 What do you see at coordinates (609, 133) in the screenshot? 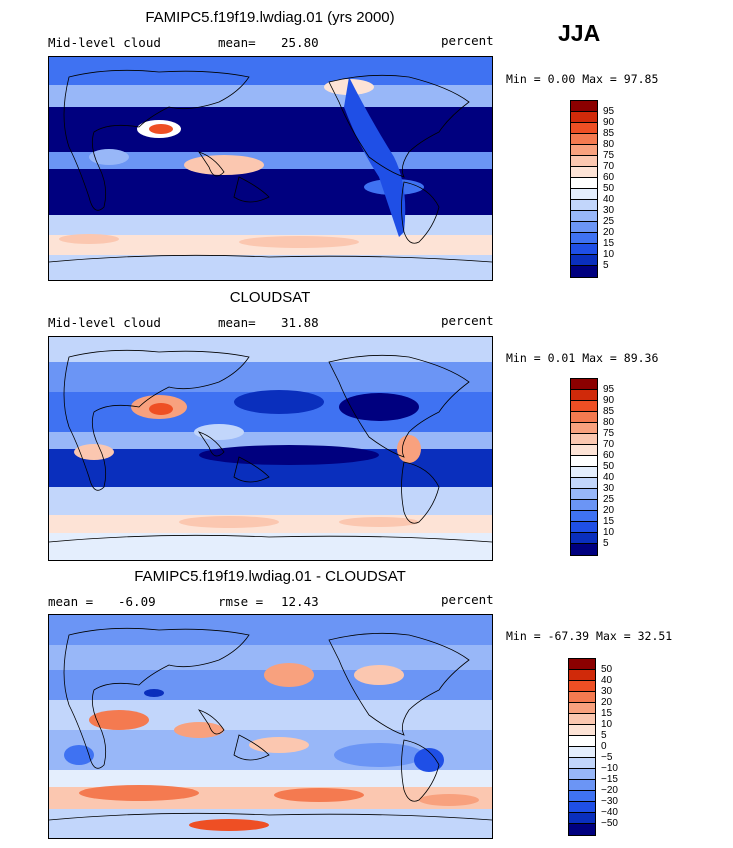
I see `colorbar-tick-label: 85` at bounding box center [609, 133].